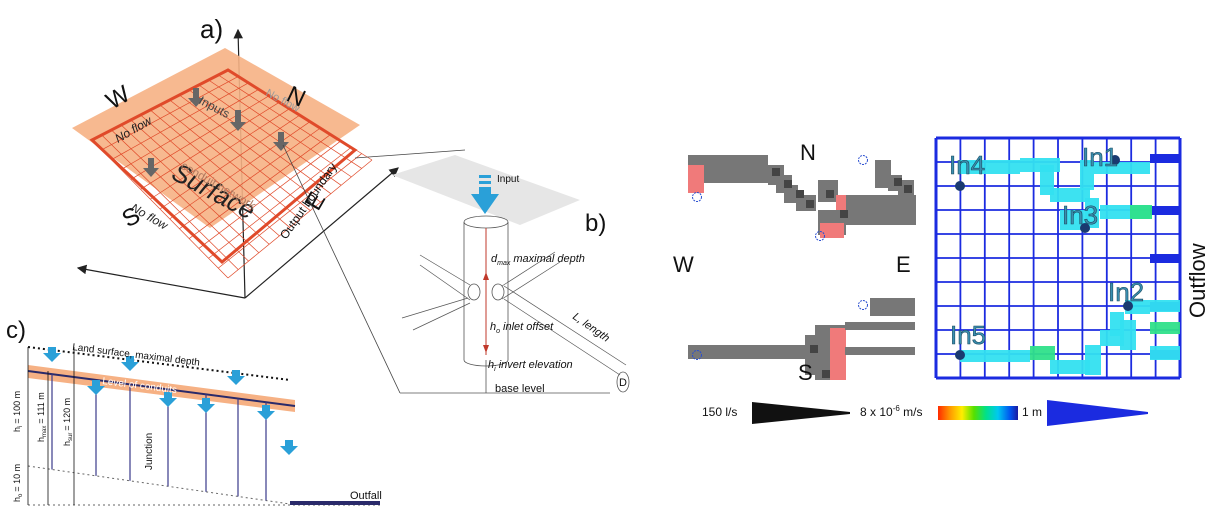 This screenshot has height=512, width=1208. What do you see at coordinates (801, 413) in the screenshot?
I see `legend-flow-wedge` at bounding box center [801, 413].